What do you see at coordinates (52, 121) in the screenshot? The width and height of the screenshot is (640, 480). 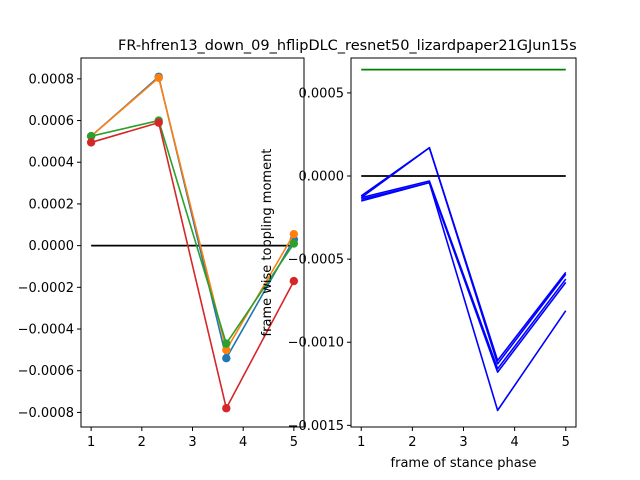 I see `y-tick-label: 0.0006` at bounding box center [52, 121].